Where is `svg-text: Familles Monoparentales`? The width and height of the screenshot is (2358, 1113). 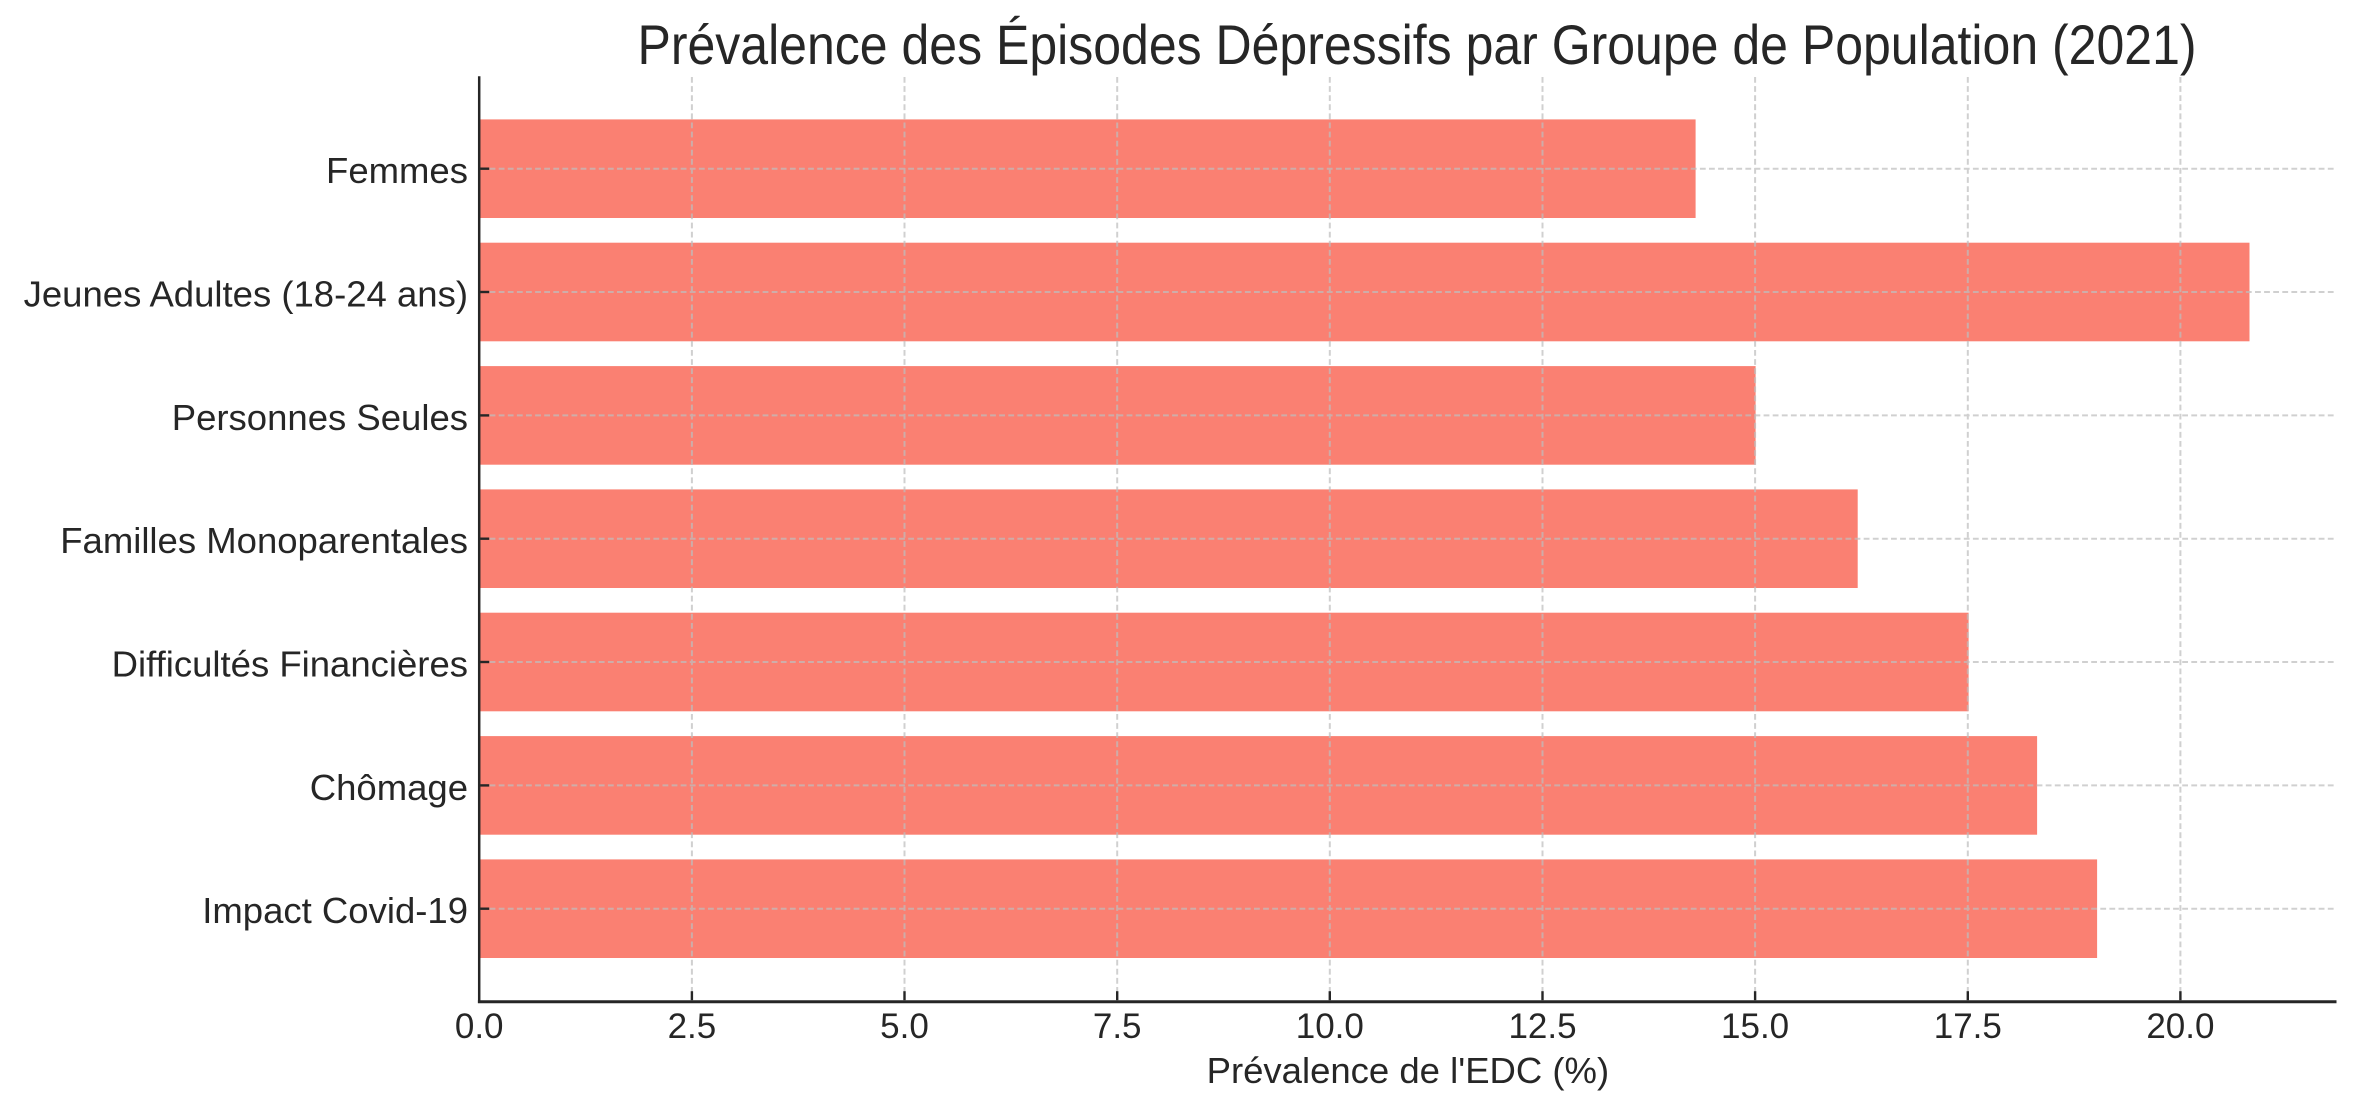
svg-text: Familles Monoparentales is located at coordinates (264, 540).